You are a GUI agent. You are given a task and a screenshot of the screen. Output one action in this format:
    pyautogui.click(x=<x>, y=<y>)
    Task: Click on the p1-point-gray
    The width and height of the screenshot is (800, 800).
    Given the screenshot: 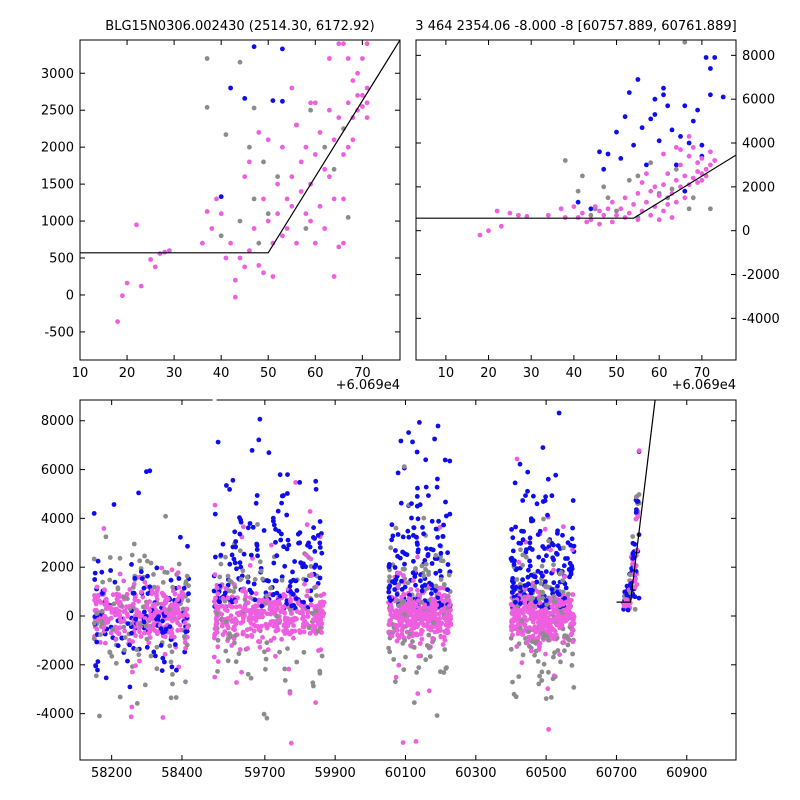 What is the action you would take?
    pyautogui.click(x=254, y=108)
    